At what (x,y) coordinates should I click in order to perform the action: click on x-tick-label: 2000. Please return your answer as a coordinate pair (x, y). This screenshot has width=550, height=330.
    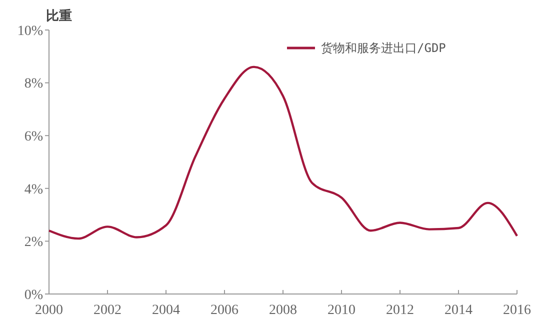
    Looking at the image, I should click on (49, 310).